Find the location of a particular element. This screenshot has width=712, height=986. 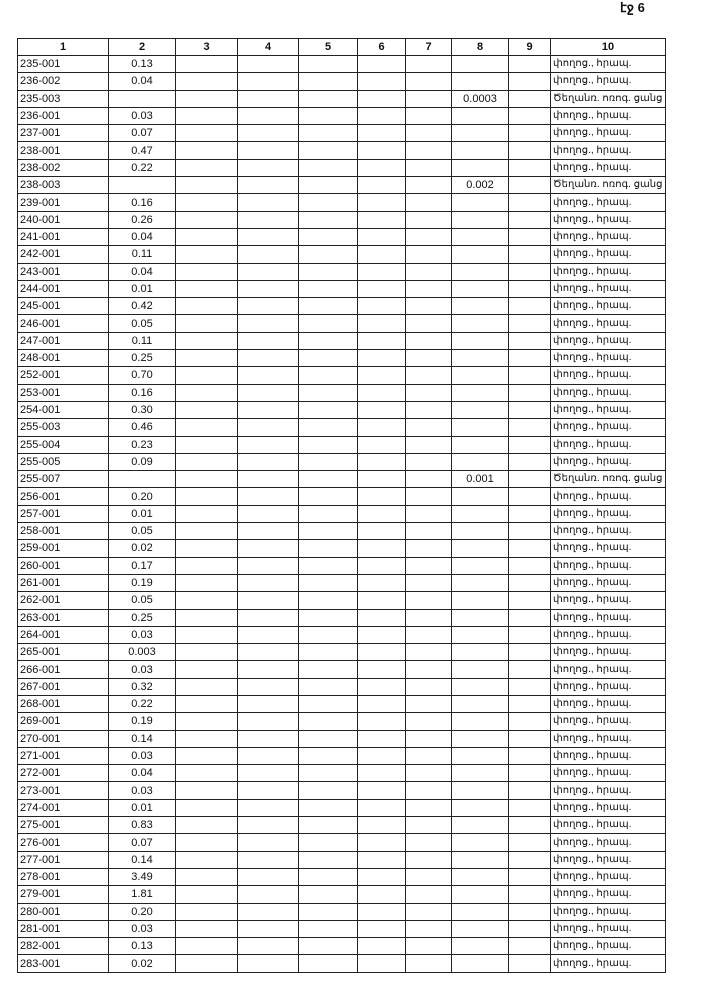

column-header: 3 is located at coordinates (206, 47).